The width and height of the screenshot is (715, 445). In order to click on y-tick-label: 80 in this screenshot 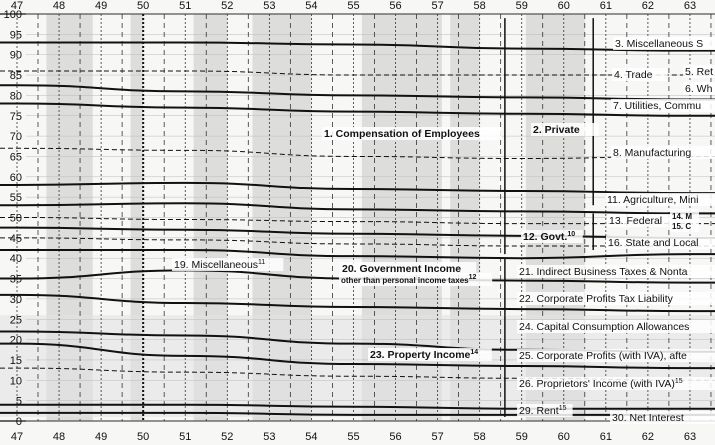, I will do `click(16, 96)`.